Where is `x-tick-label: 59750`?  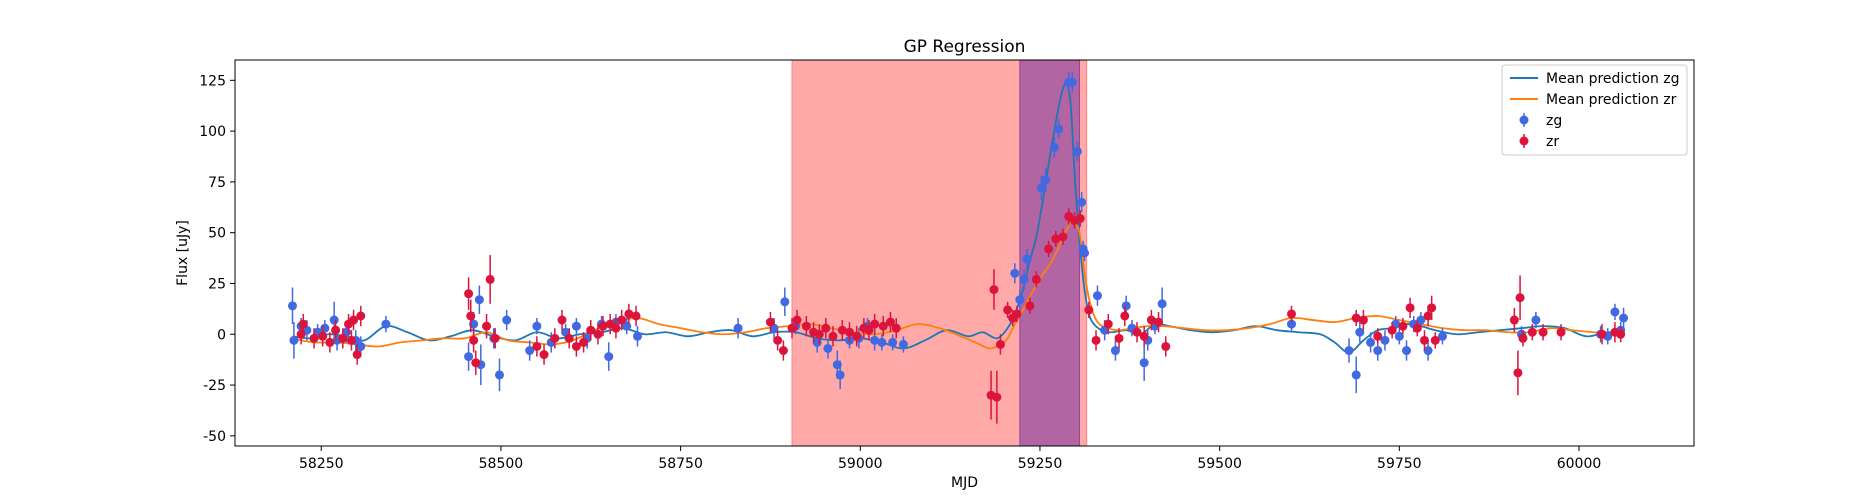
x-tick-label: 59750 is located at coordinates (1399, 464).